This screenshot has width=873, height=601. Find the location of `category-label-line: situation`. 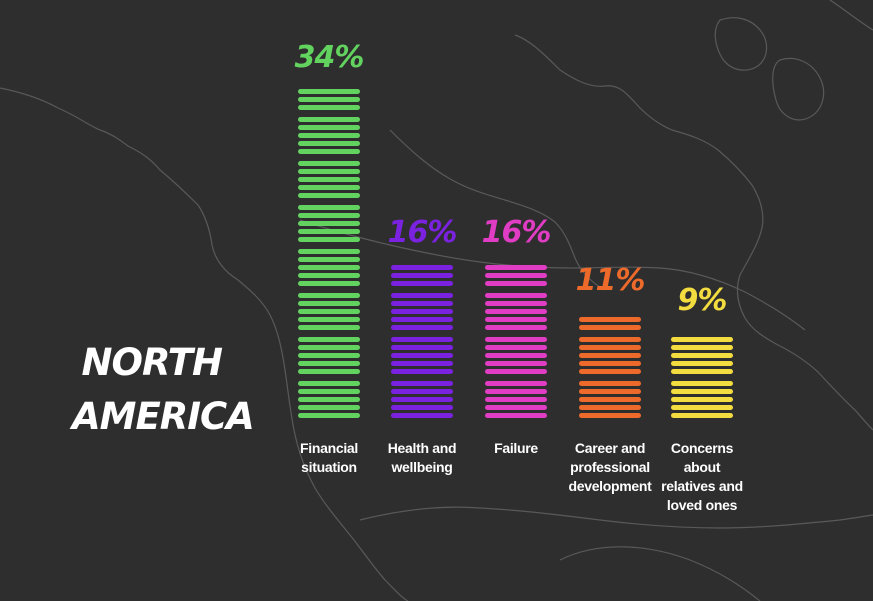

category-label-line: situation is located at coordinates (329, 467).